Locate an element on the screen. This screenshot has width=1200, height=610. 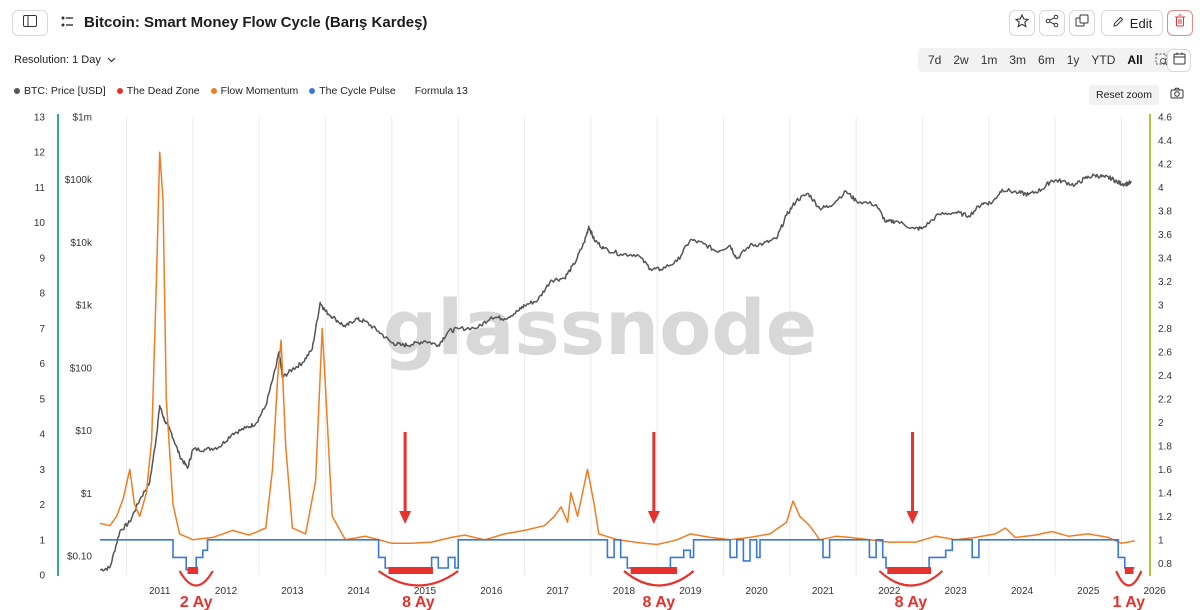
range-1m: 1m is located at coordinates (989, 60).